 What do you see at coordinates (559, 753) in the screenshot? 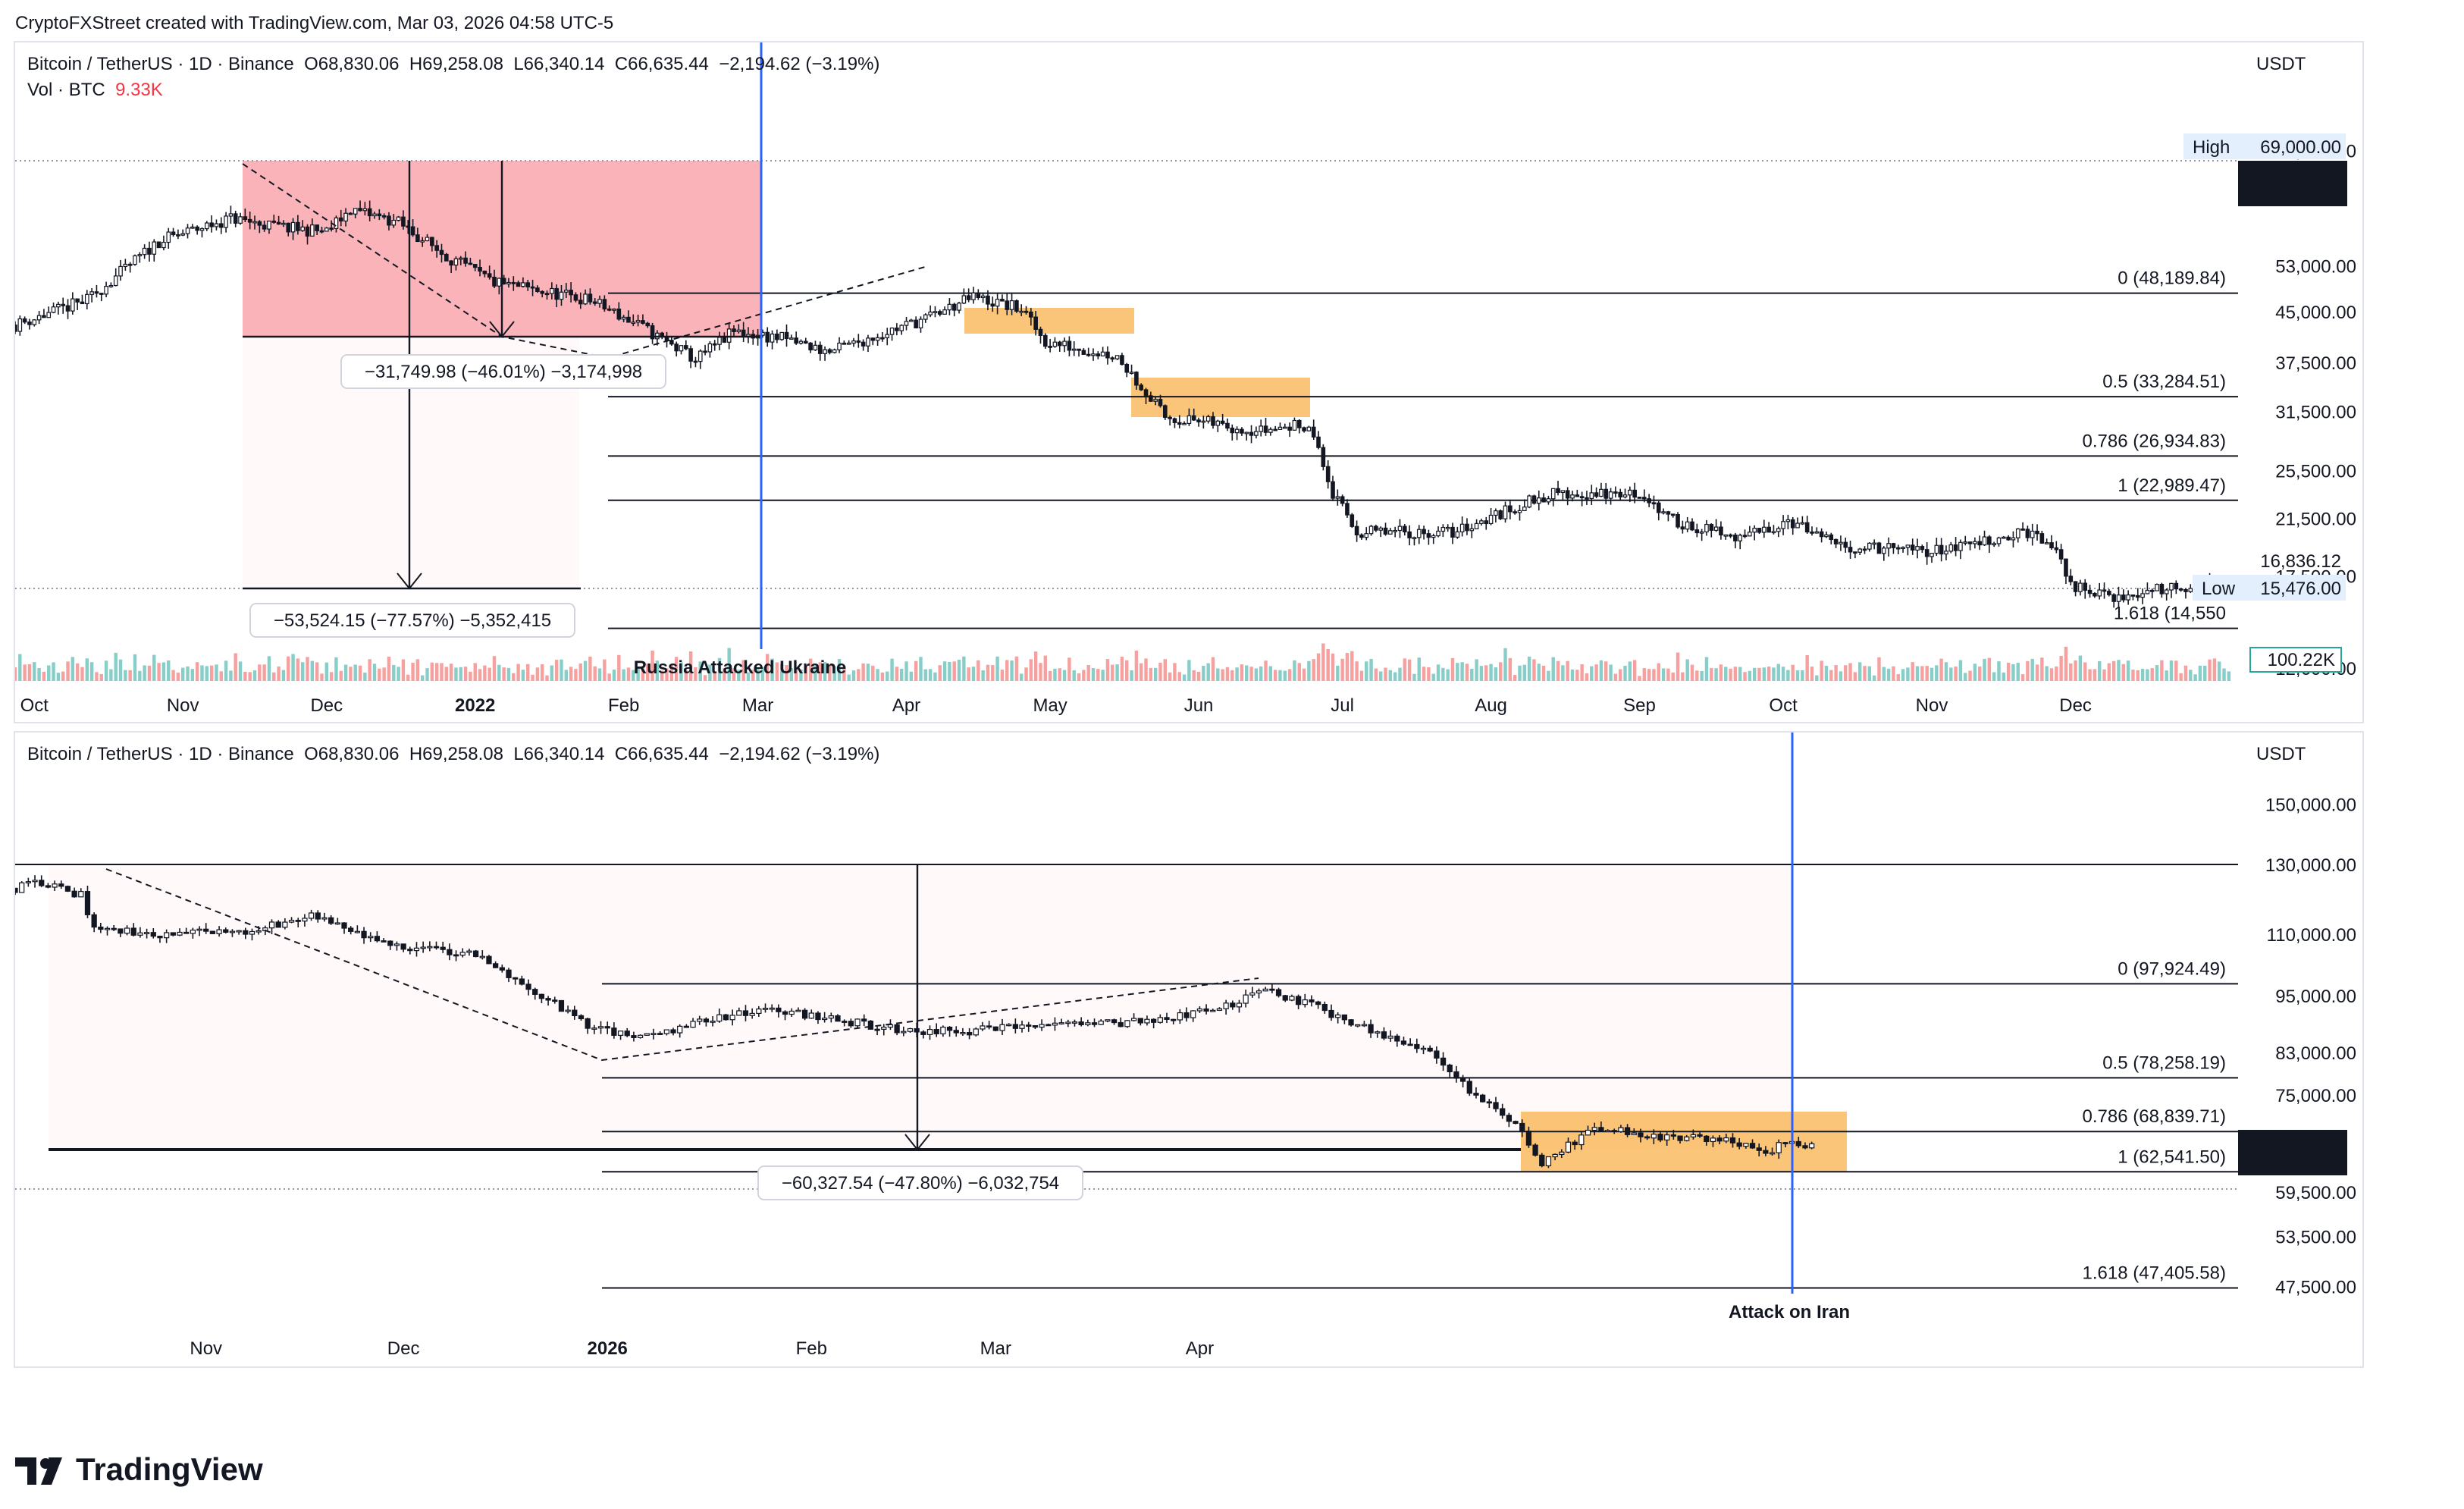
I see `legend-low: L66,340.14` at bounding box center [559, 753].